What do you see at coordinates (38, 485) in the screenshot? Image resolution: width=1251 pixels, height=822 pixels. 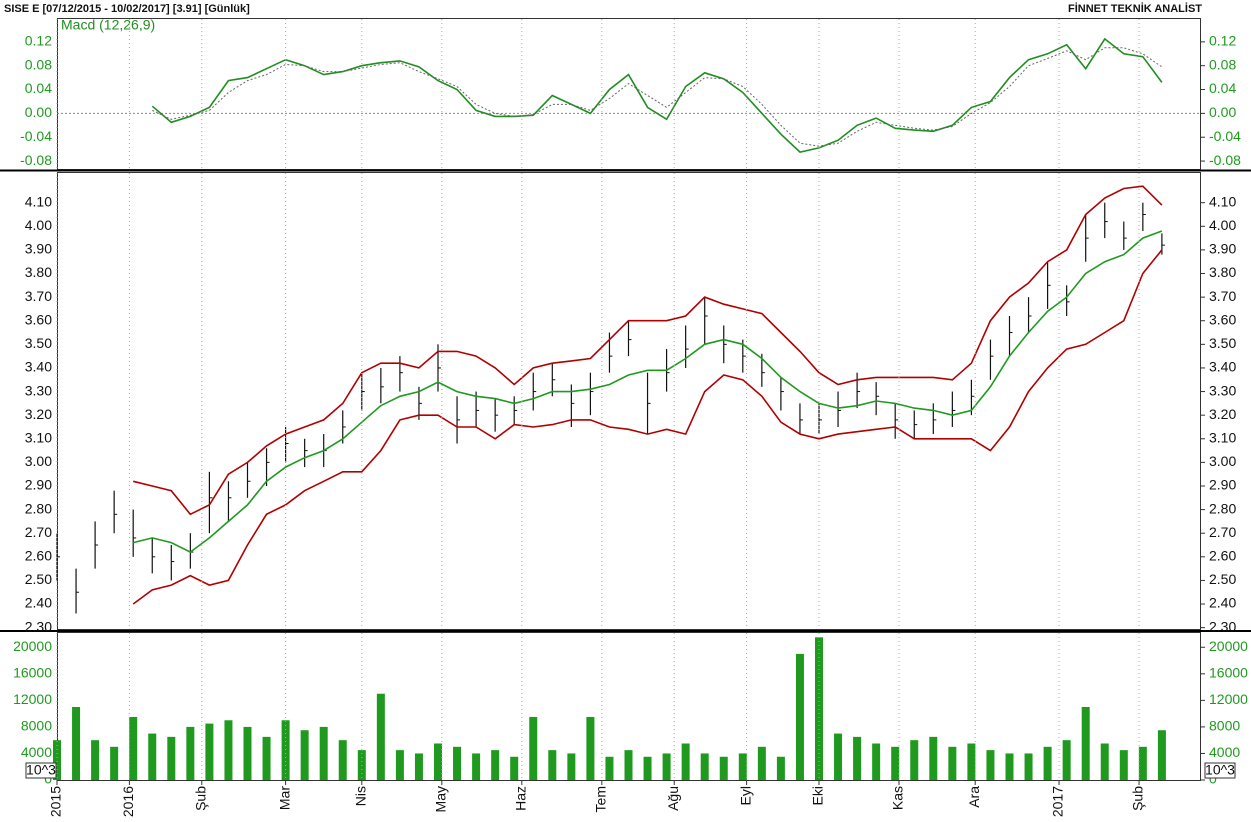 I see `y-tick-label: 2.90` at bounding box center [38, 485].